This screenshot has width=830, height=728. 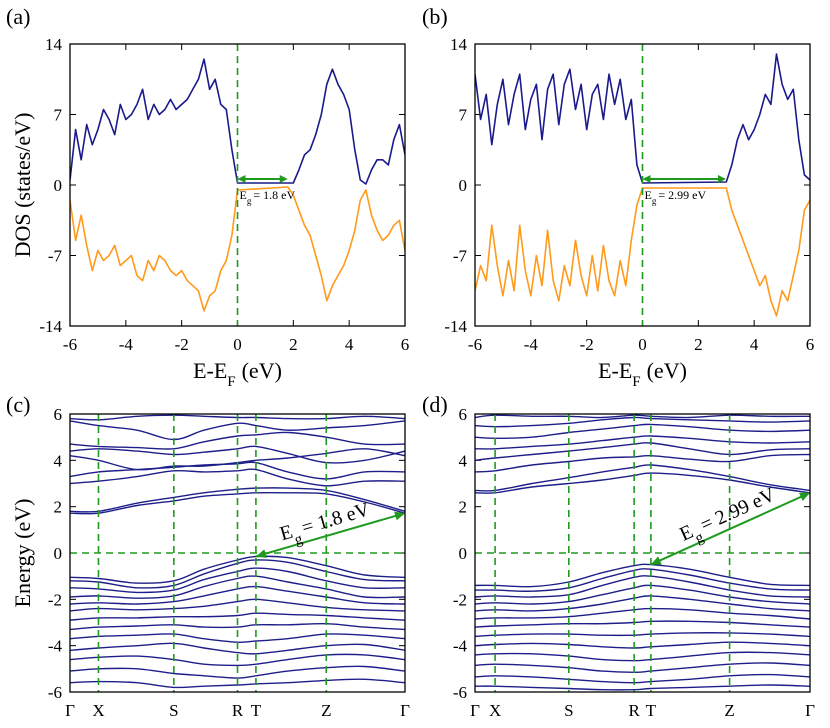 I want to click on gap-arrow-head-right, so click(x=283, y=179).